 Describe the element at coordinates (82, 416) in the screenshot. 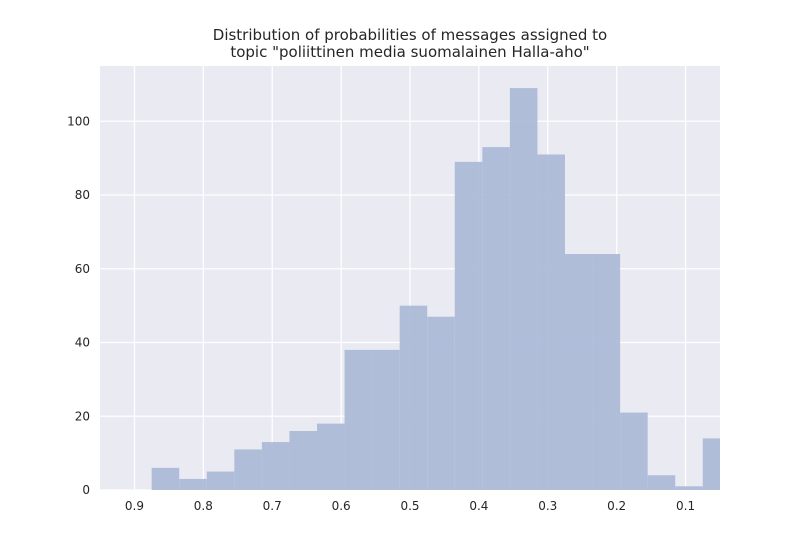

I see `y-tick-label: 20` at that location.